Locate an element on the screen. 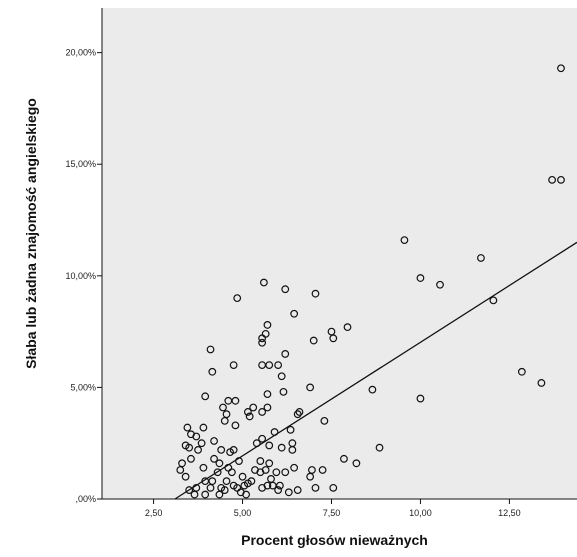 The width and height of the screenshot is (577, 557). y-ticks: ,00% 5,00% 10,00% 15,00% 20,00% is located at coordinates (83, 276).